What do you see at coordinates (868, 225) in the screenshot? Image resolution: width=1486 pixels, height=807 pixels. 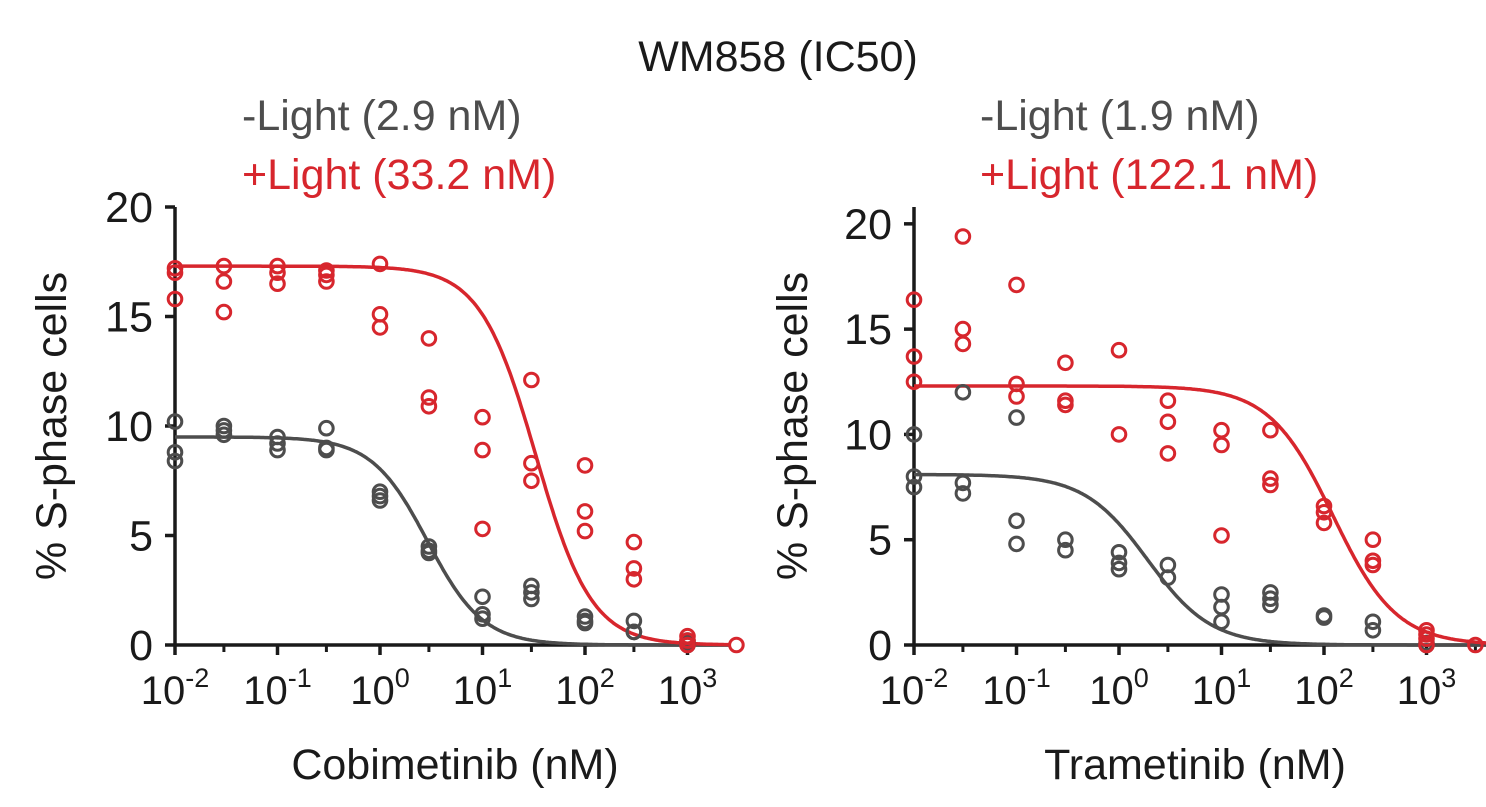 I see `y-tick-label: 20` at bounding box center [868, 225].